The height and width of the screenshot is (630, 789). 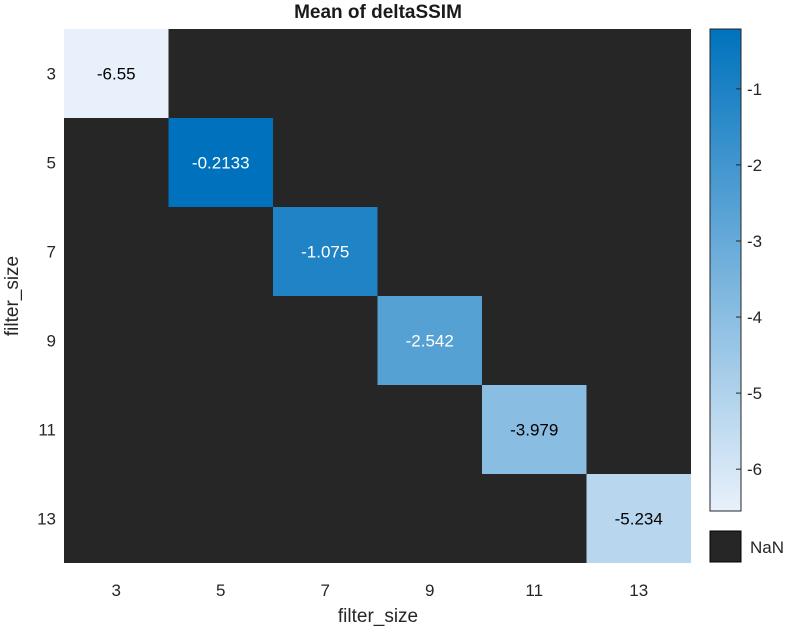 I want to click on colorbar-tick-label: -4, so click(x=754, y=317).